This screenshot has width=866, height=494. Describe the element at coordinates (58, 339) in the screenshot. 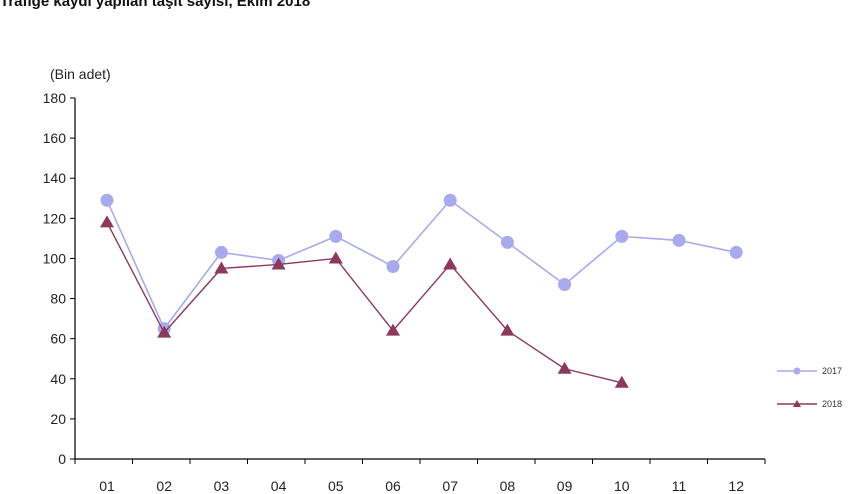

I see `y-tick-label: 60` at that location.